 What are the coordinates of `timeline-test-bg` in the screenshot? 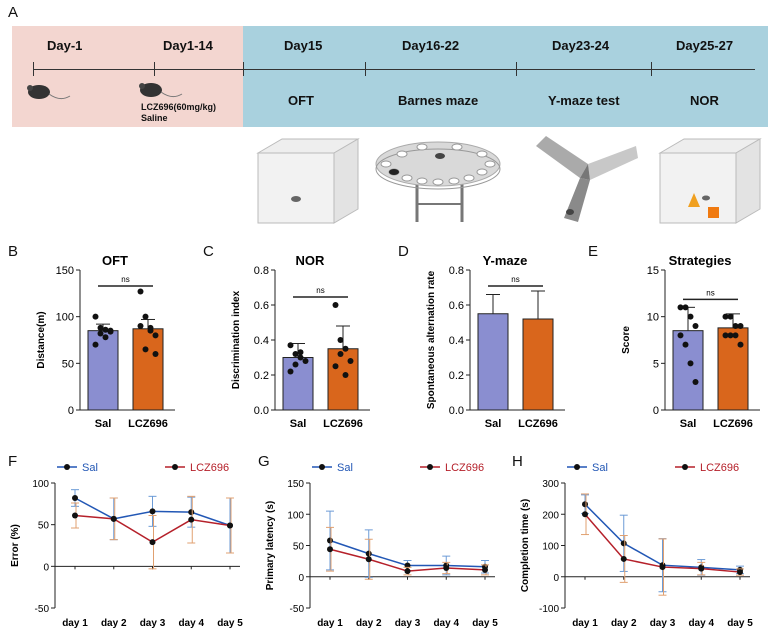 It's located at (505, 76).